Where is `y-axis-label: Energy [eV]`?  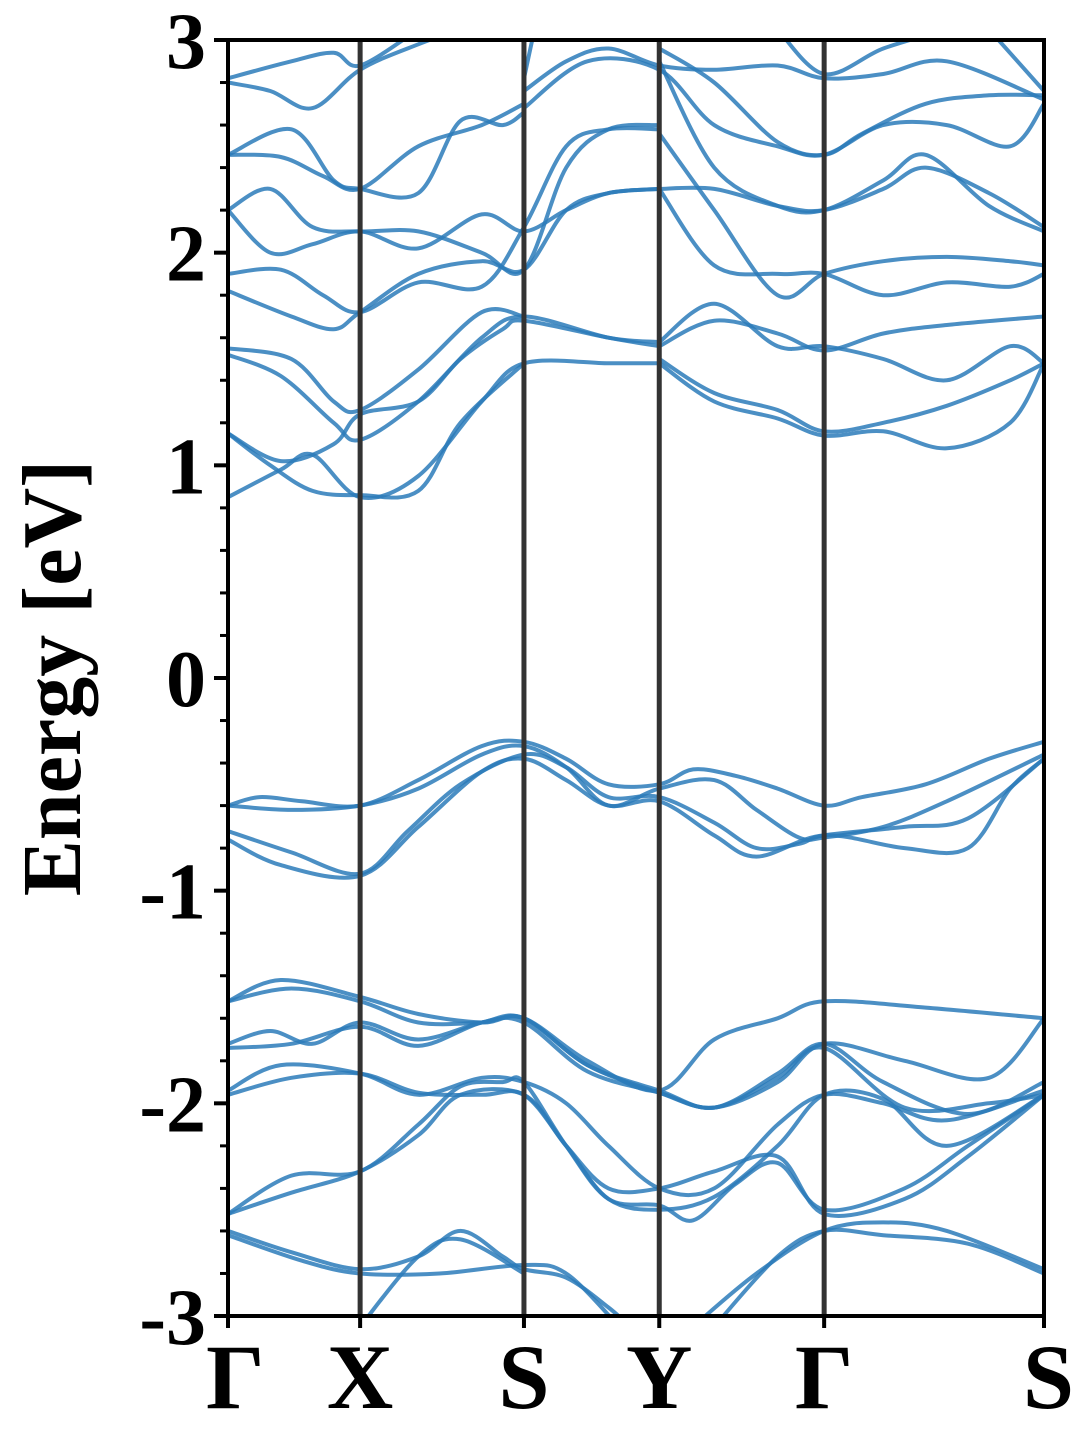
y-axis-label: Energy [eV] is located at coordinates (52, 678).